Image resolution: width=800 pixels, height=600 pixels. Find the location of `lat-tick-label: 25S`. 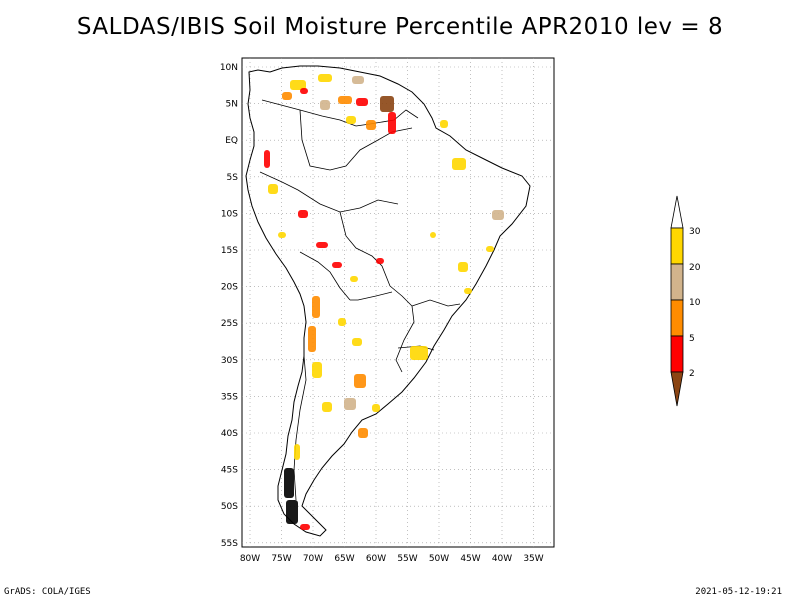

lat-tick-label: 25S is located at coordinates (229, 324).